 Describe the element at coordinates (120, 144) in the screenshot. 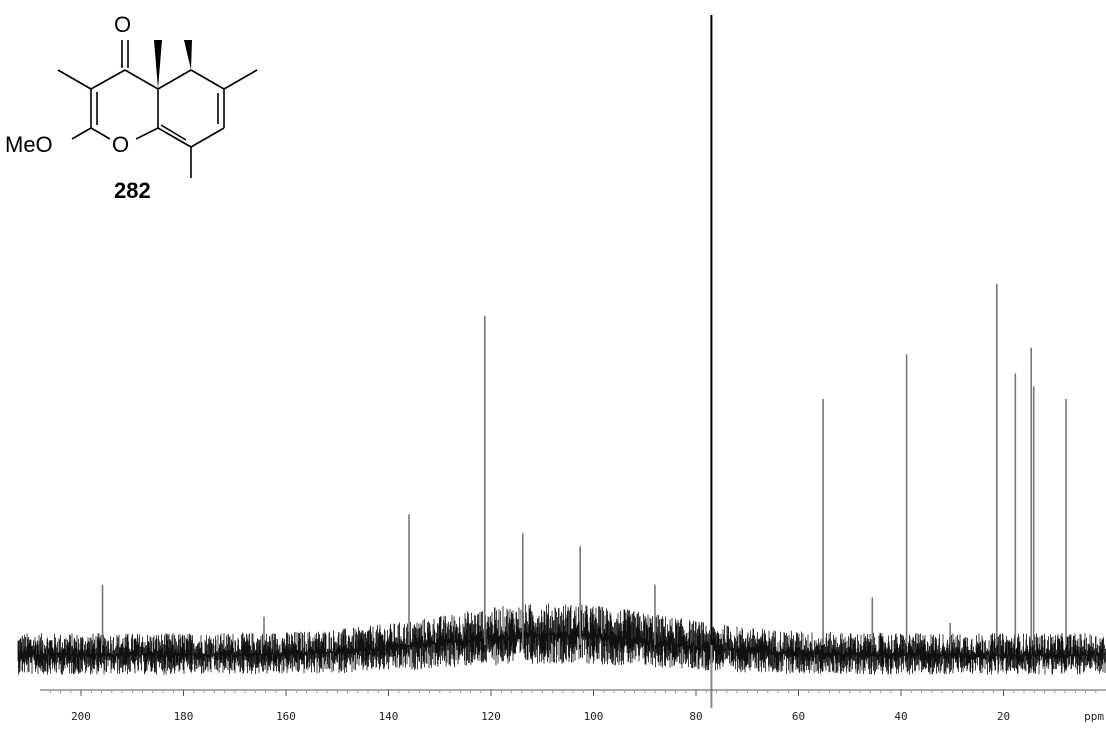

I see `ring-oxygen-label: O` at that location.